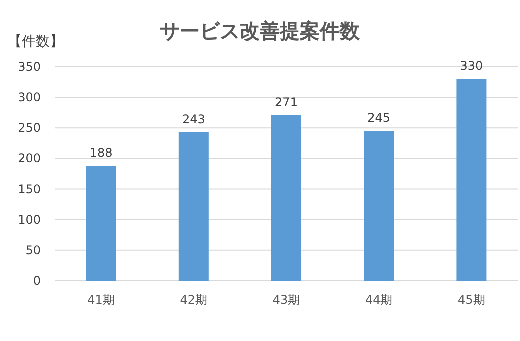 Image resolution: width=520 pixels, height=341 pixels. What do you see at coordinates (194, 300) in the screenshot?
I see `x-tick-label: 42期` at bounding box center [194, 300].